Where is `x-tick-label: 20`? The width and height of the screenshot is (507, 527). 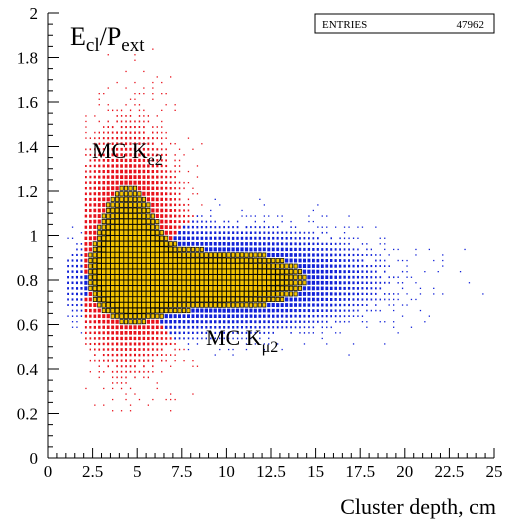
x-tick-label: 20 is located at coordinates (404, 471).